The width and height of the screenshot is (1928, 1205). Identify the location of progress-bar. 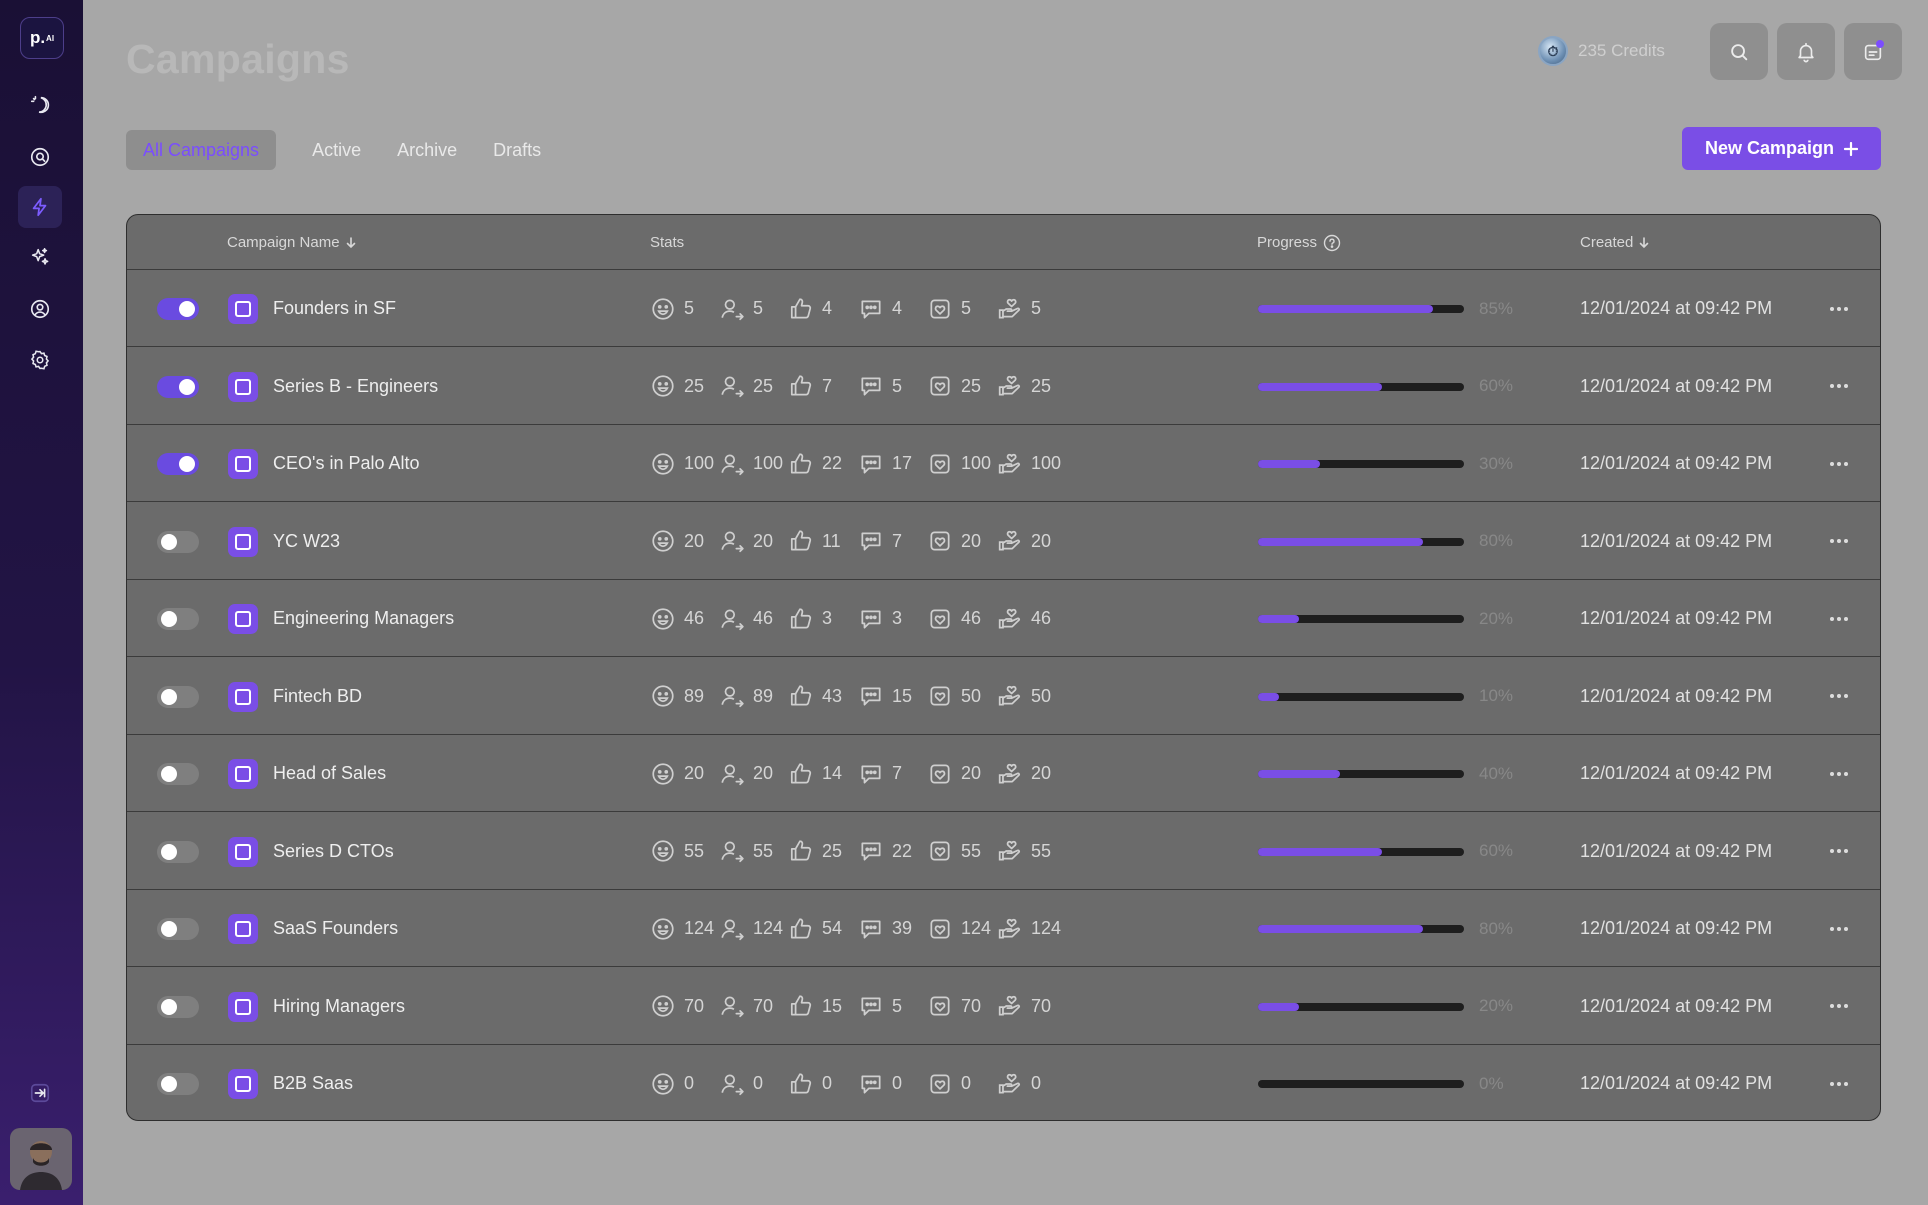
(1361, 386).